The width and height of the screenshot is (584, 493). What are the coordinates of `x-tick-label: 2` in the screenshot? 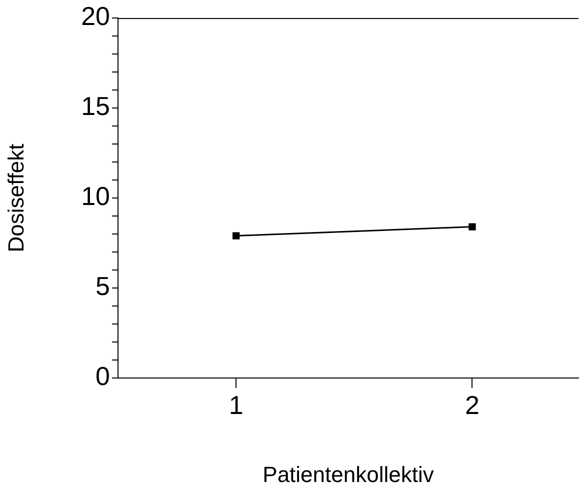 It's located at (472, 405).